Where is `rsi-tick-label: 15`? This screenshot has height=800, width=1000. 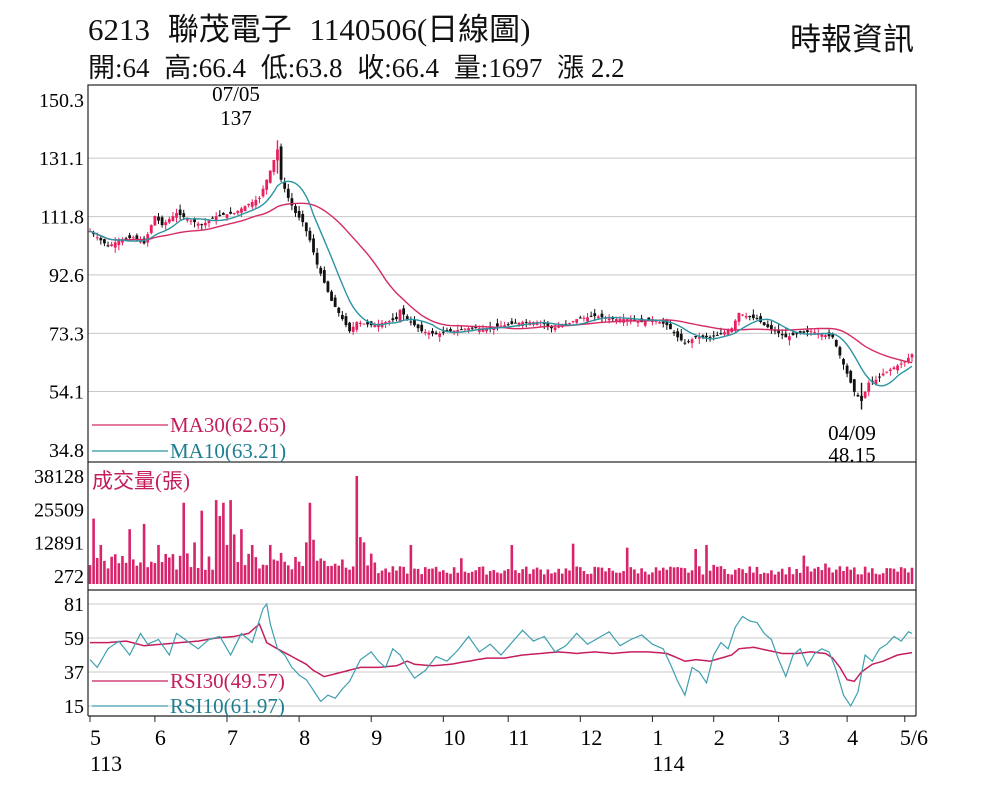 rsi-tick-label: 15 is located at coordinates (74, 707).